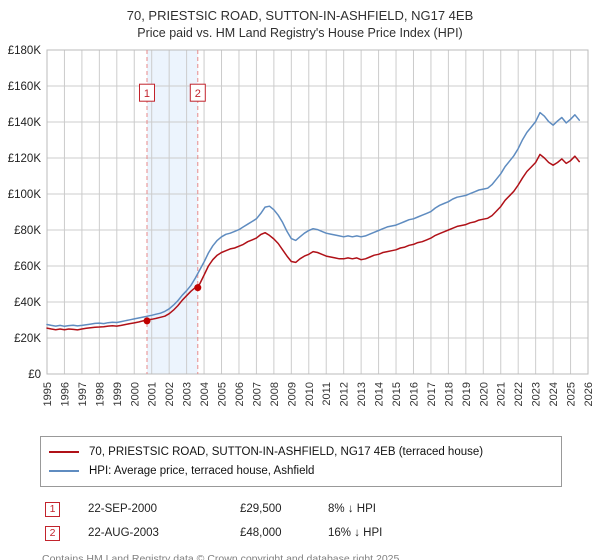  I want to click on svg-text: 2005, so click(223, 394).